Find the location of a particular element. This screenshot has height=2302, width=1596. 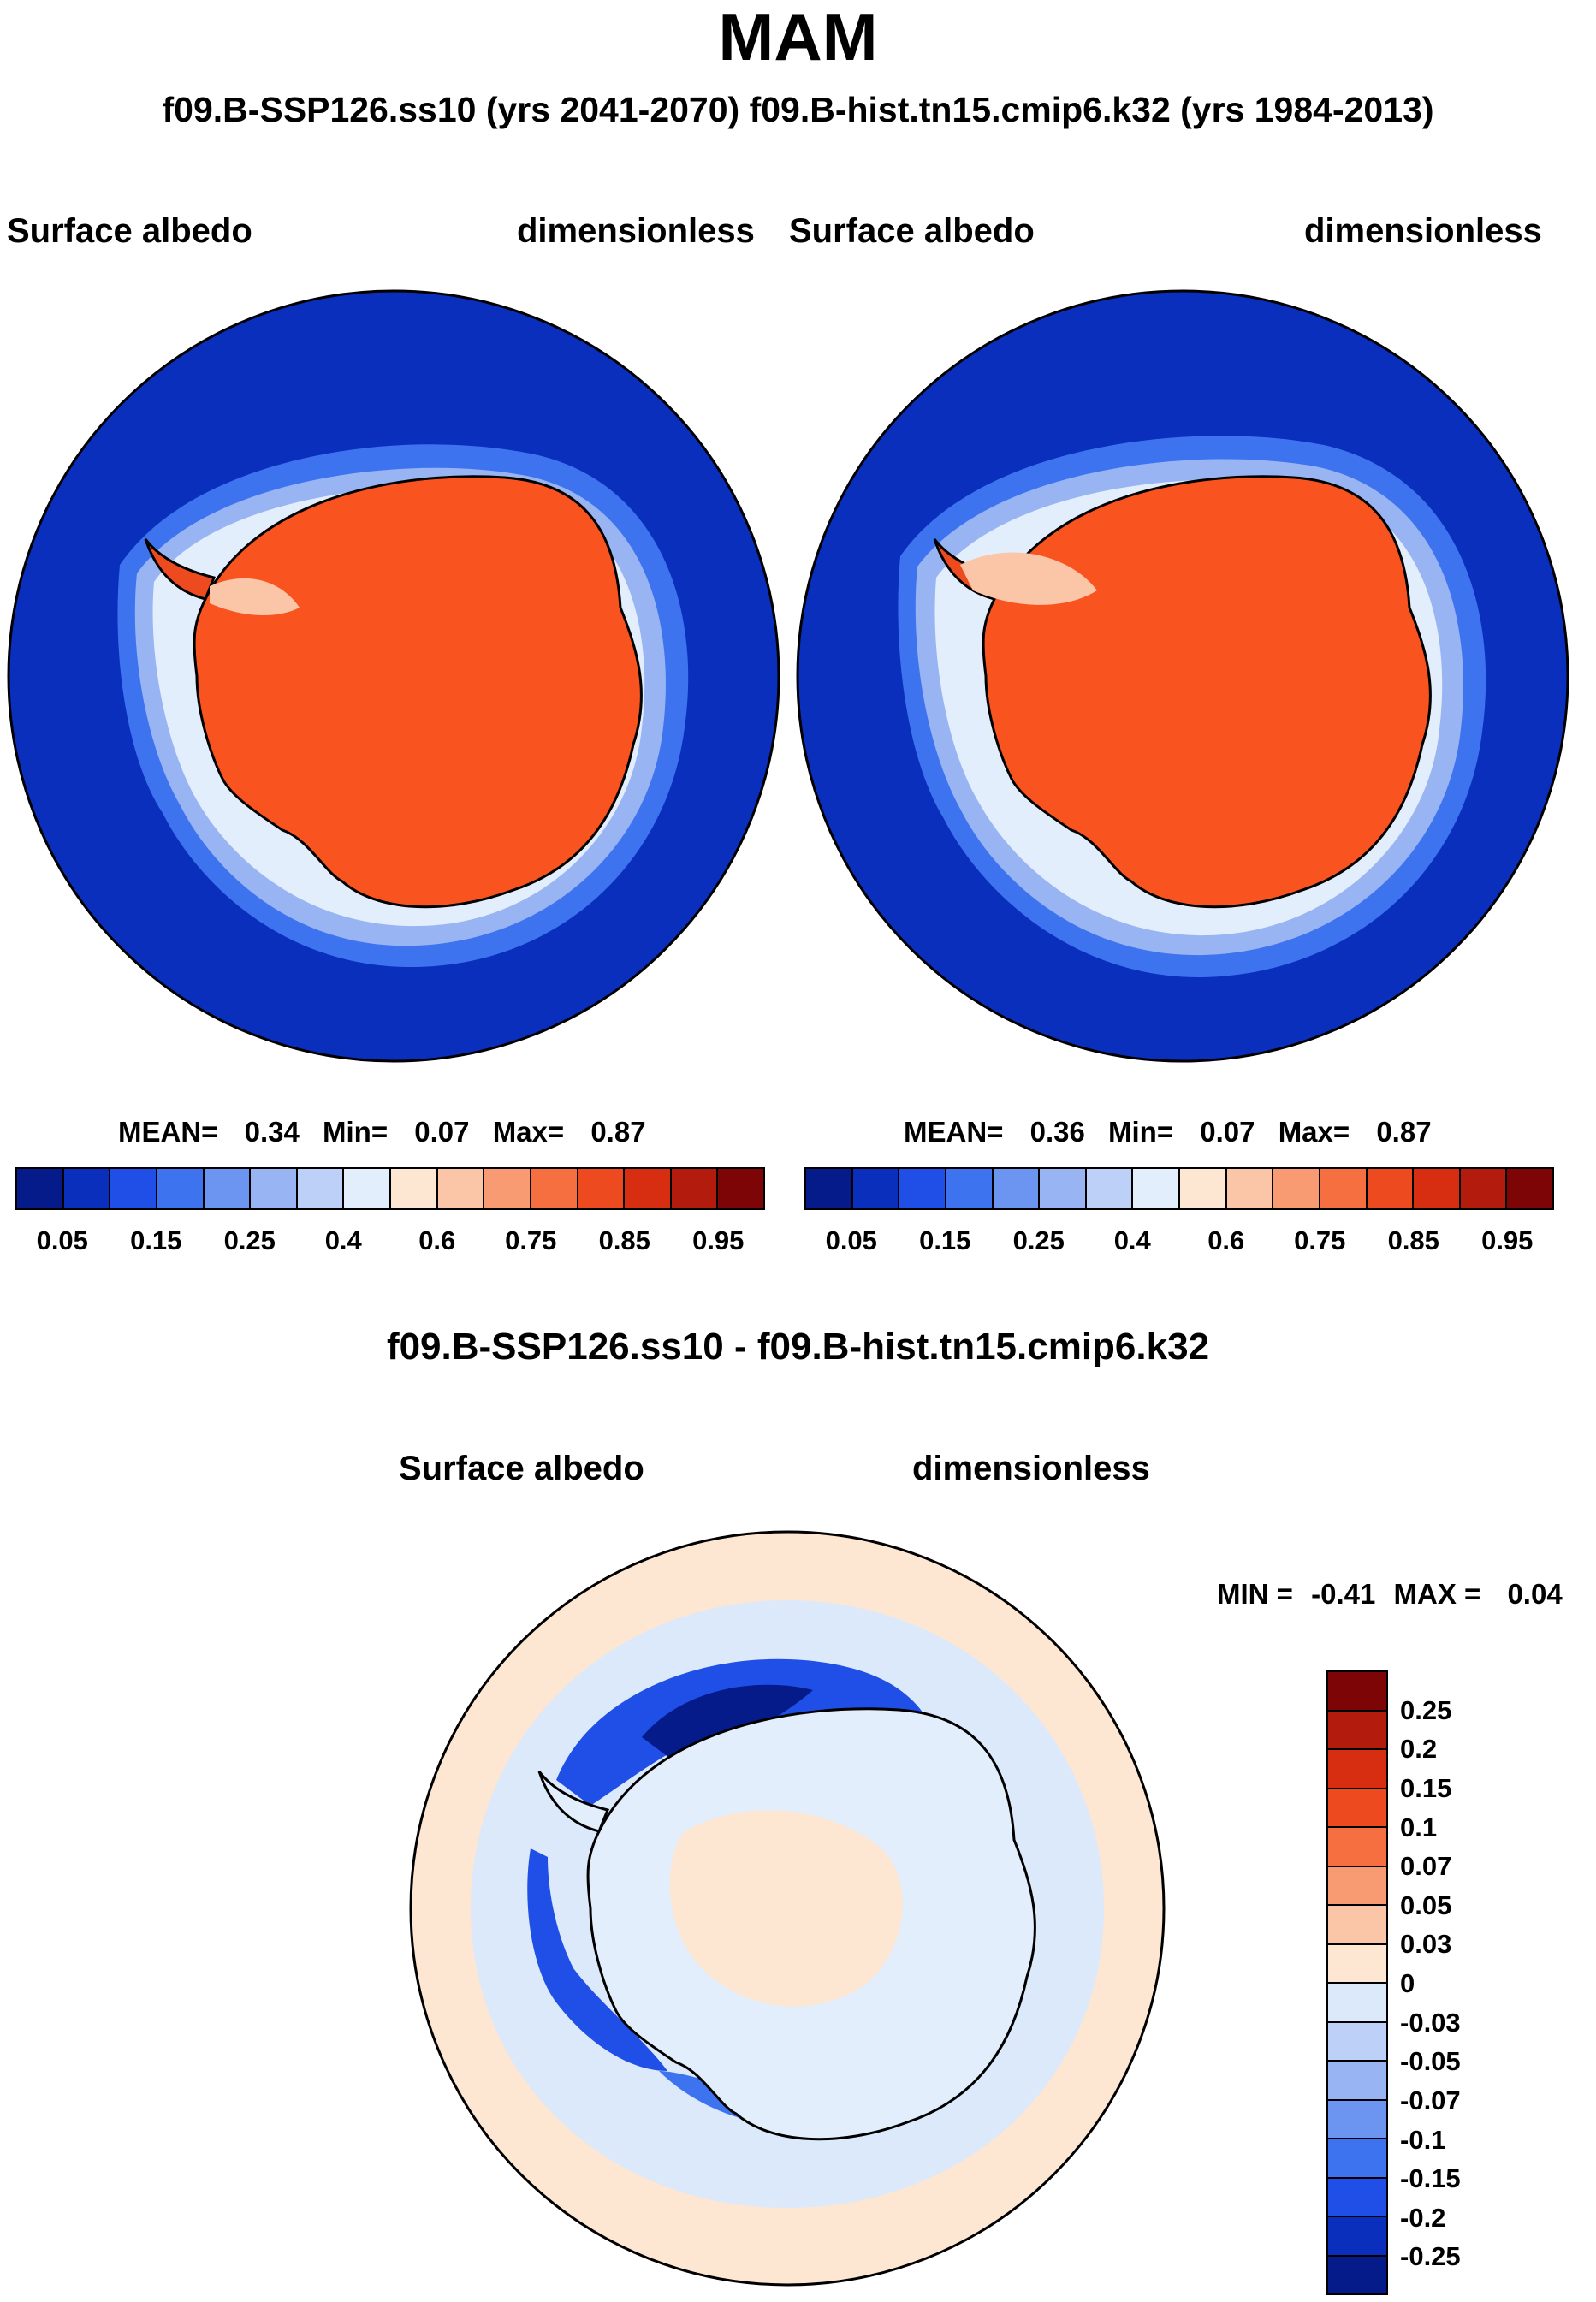

colorbar-tick-label: -0.03 is located at coordinates (1430, 2022).